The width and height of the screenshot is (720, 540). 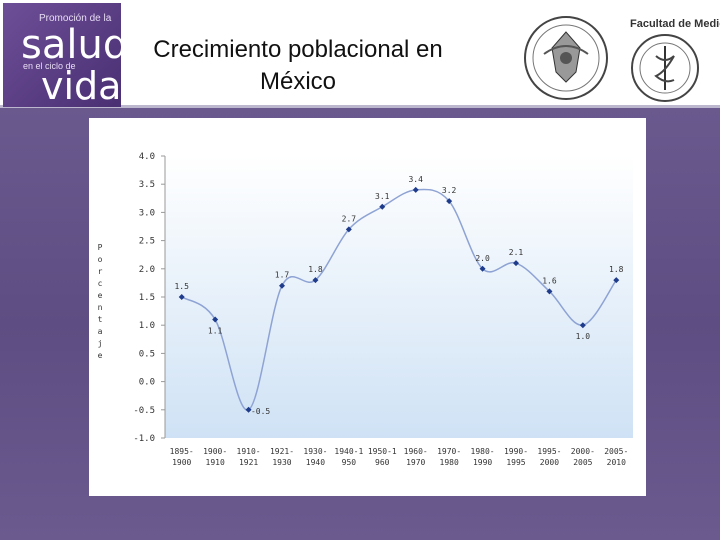 What do you see at coordinates (415, 179) in the screenshot?
I see `data-label: 3.4` at bounding box center [415, 179].